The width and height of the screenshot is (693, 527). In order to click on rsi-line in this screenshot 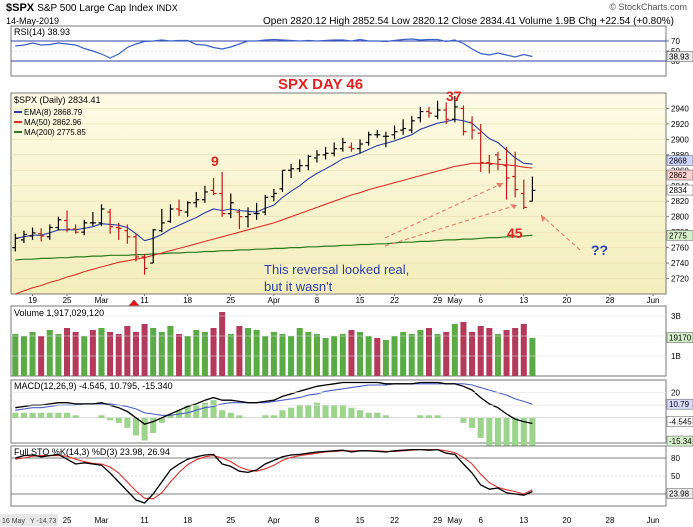, I will do `click(274, 48)`.